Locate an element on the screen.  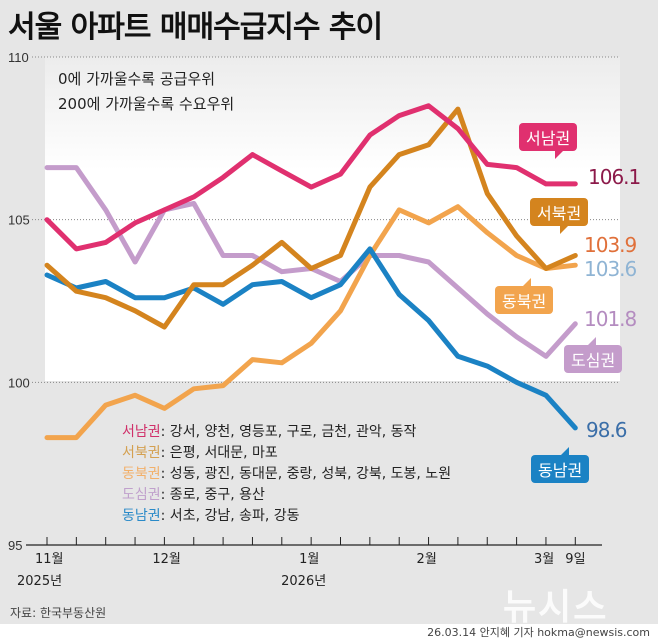
region-row-dosim: 도심권: 종로, 중구, 용산 is located at coordinates (286, 495).